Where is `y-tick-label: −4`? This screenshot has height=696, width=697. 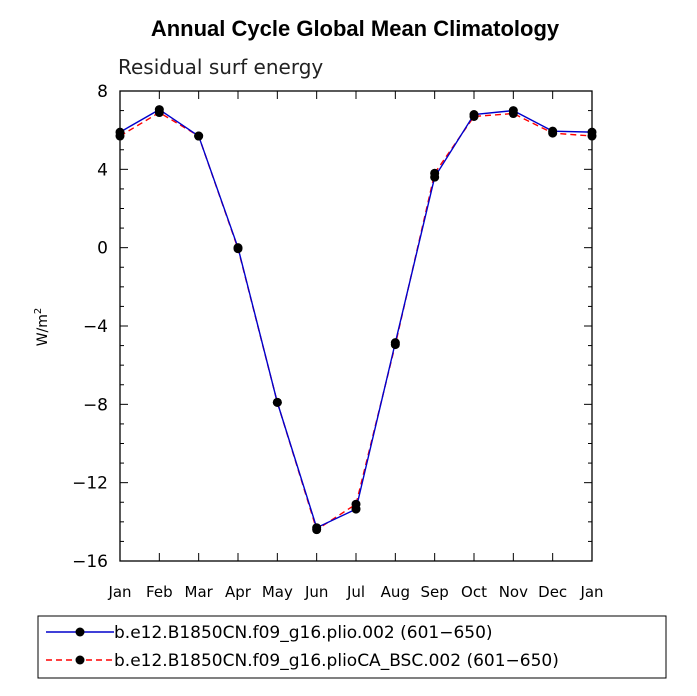
y-tick-label: −4 is located at coordinates (95, 327).